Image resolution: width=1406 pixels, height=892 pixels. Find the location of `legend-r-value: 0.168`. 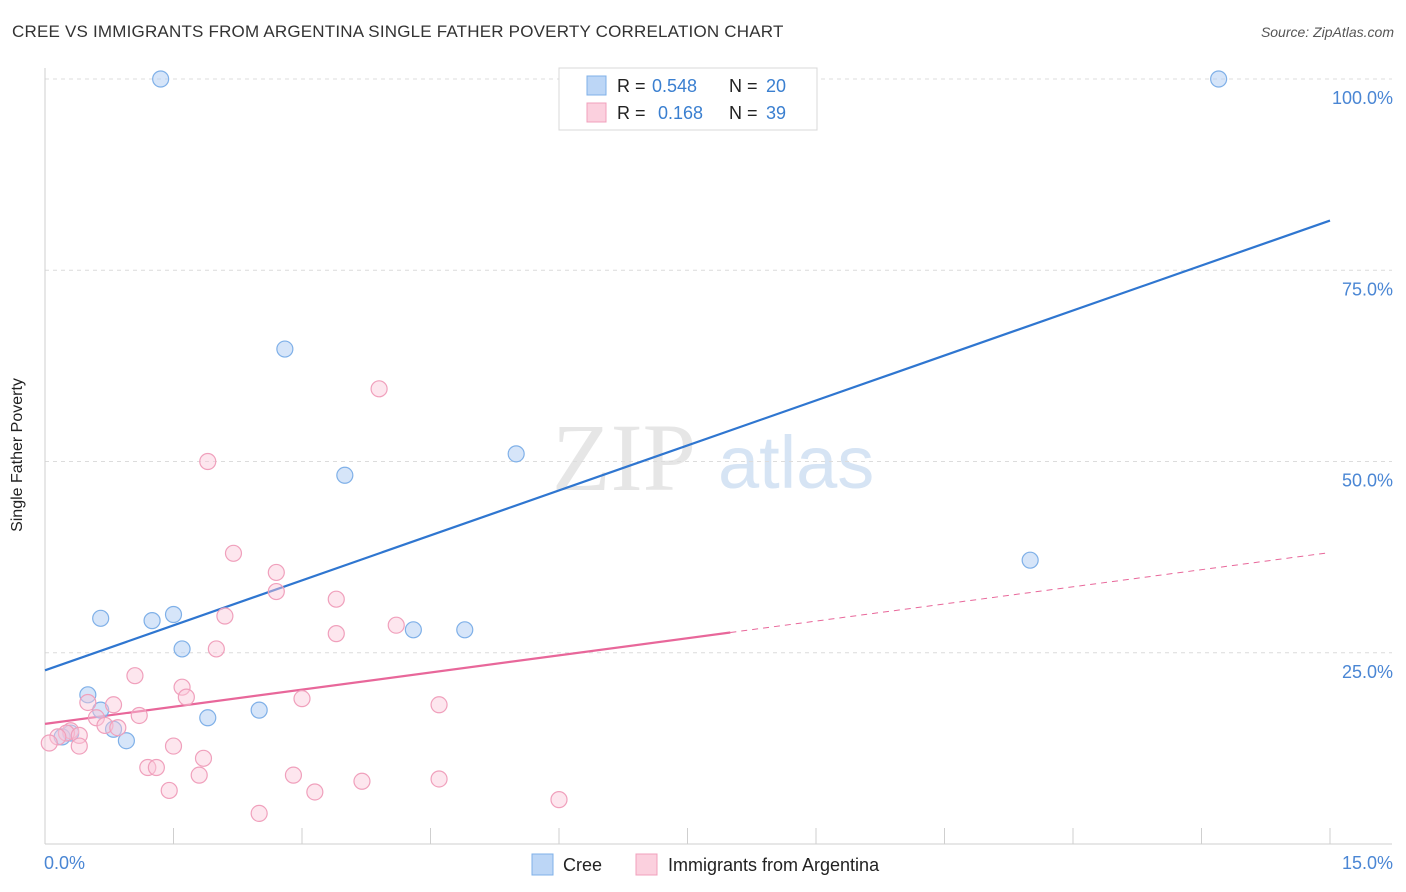

legend-r-value: 0.168 is located at coordinates (680, 113).